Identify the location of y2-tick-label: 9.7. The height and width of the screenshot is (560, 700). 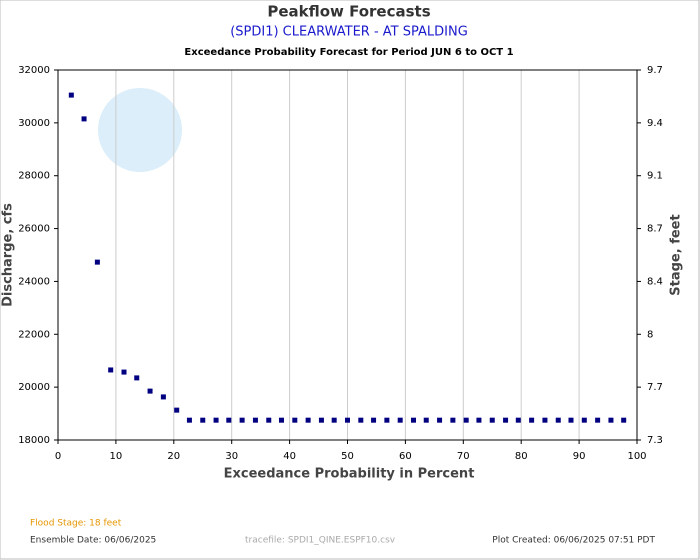
(655, 70).